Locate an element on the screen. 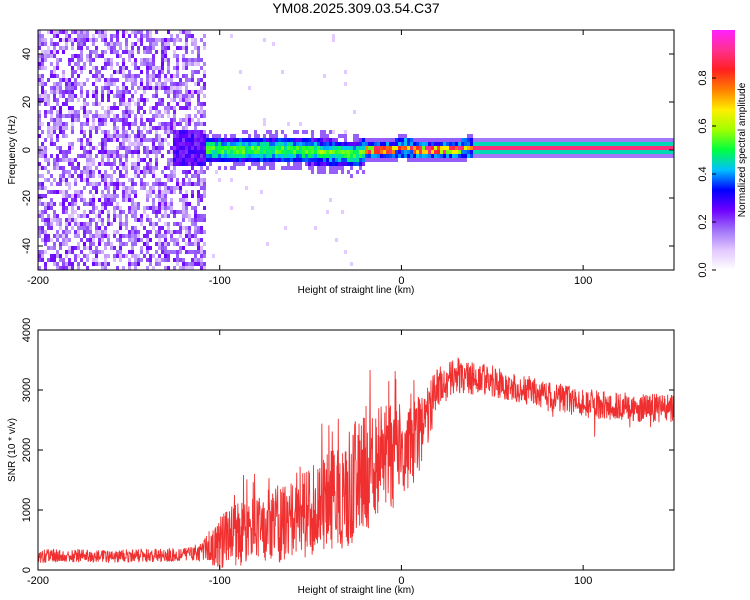  colorbar-tick-label: 0.6 is located at coordinates (703, 125).